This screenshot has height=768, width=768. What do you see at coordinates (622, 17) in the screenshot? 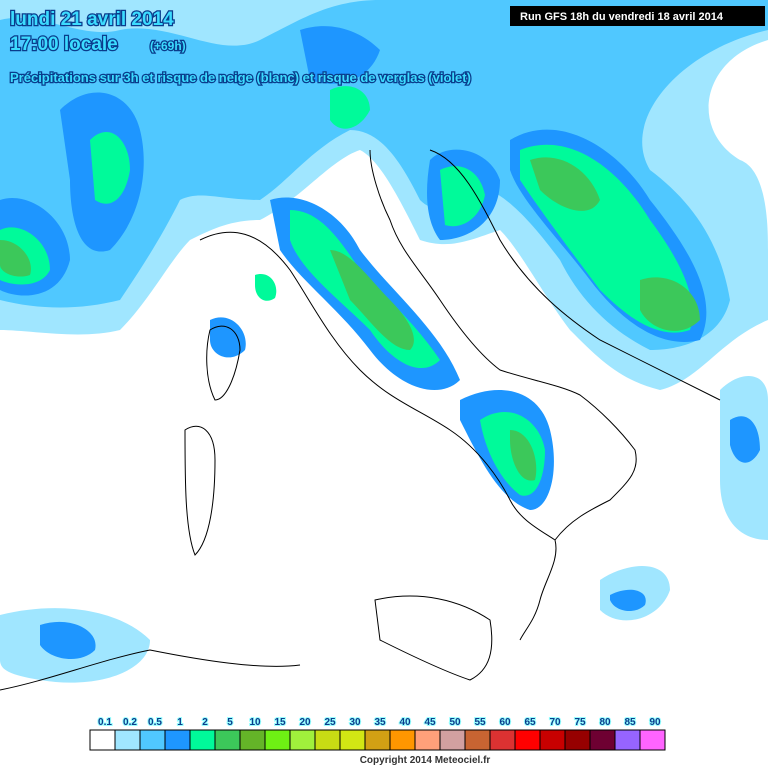
I see `run-info: Run GFS 18h du vendredi 18 avril 2014` at bounding box center [622, 17].